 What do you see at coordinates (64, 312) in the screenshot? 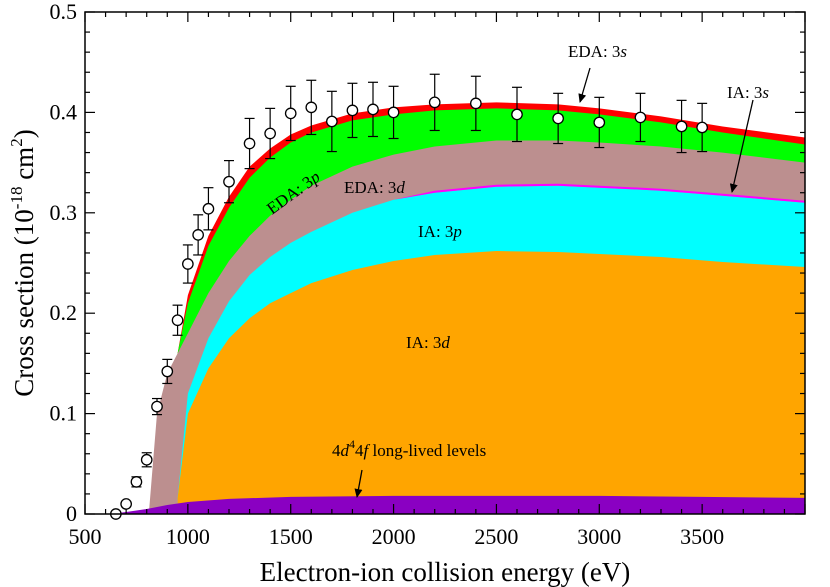
I see `y-tick-label: 0.2` at bounding box center [64, 312].